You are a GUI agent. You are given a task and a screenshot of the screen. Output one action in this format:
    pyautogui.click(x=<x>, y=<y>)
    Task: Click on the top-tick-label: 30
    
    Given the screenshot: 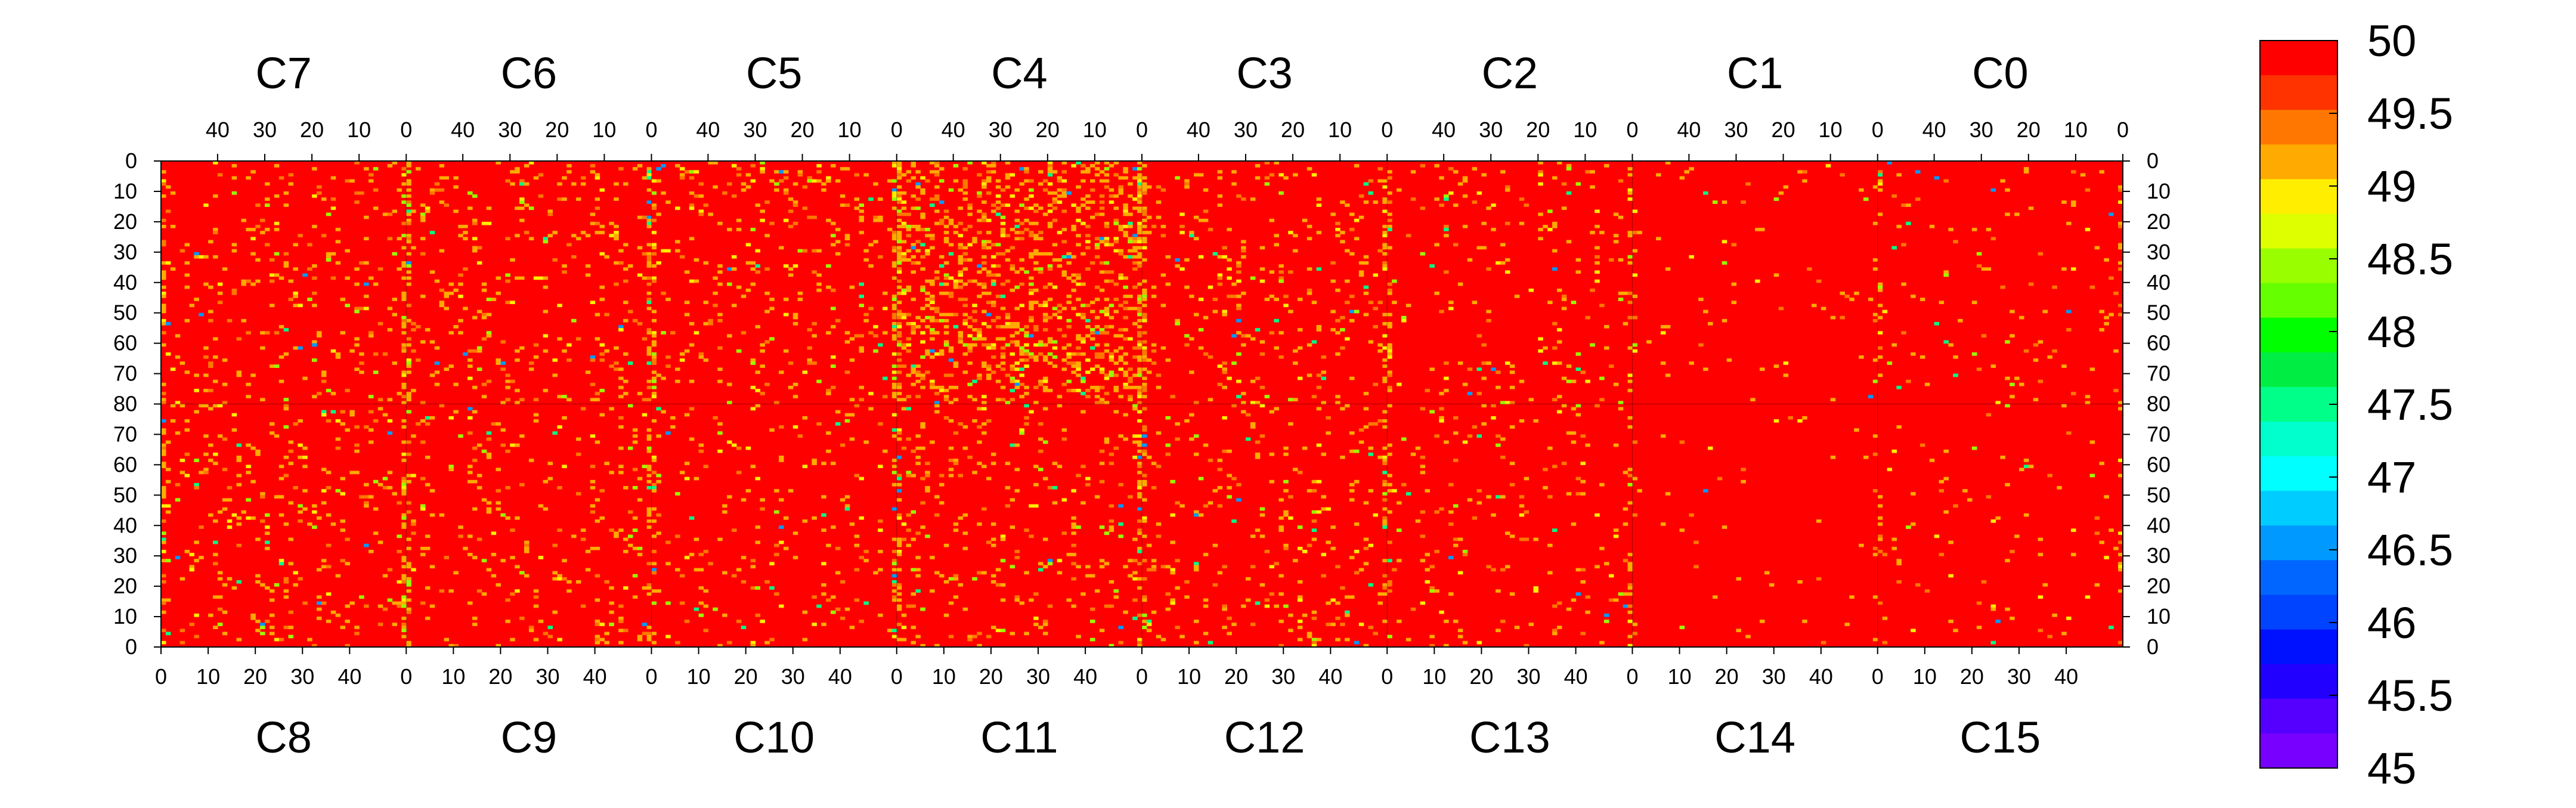 What is the action you would take?
    pyautogui.click(x=1001, y=129)
    